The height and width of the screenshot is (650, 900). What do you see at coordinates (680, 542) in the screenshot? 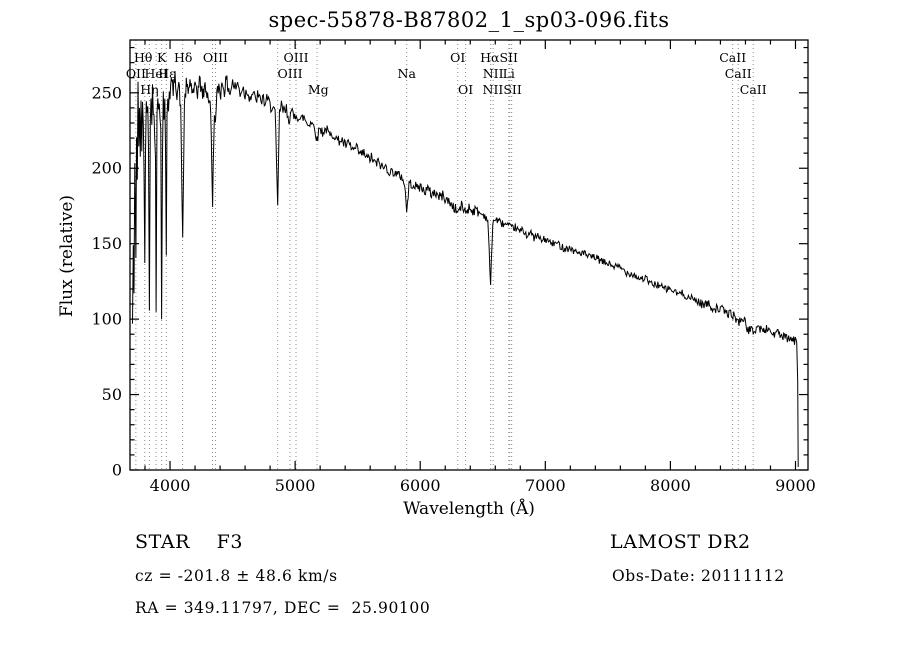
I see `survey-label: LAMOST DR2` at bounding box center [680, 542].